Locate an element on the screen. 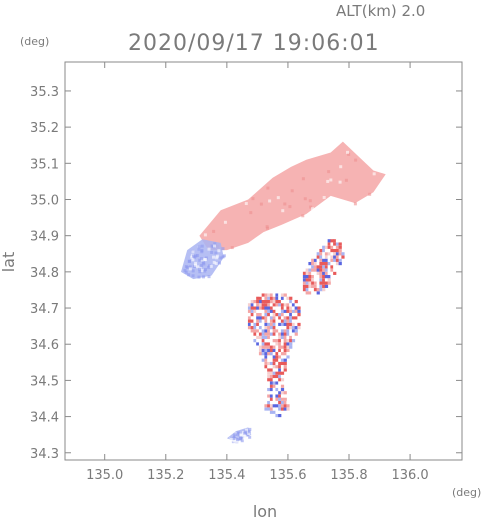 The width and height of the screenshot is (491, 521). altitude-label: ALT(km) 2.0 is located at coordinates (380, 11).